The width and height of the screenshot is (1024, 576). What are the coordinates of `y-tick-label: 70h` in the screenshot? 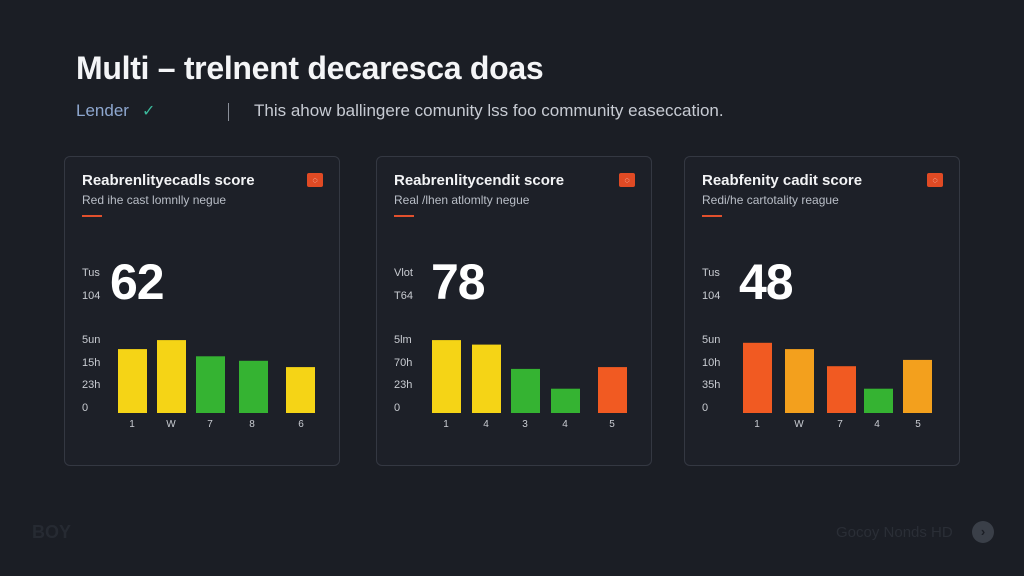 It's located at (403, 363).